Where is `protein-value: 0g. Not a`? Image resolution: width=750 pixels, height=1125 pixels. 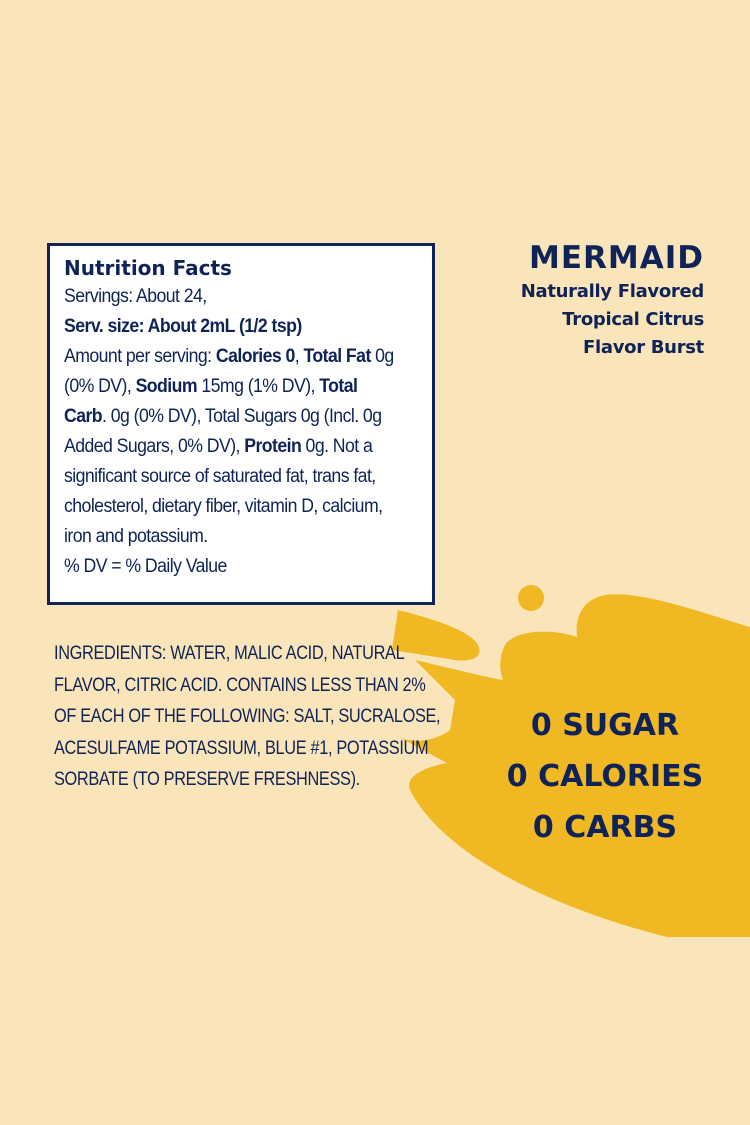
protein-value: 0g. Not a is located at coordinates (337, 446).